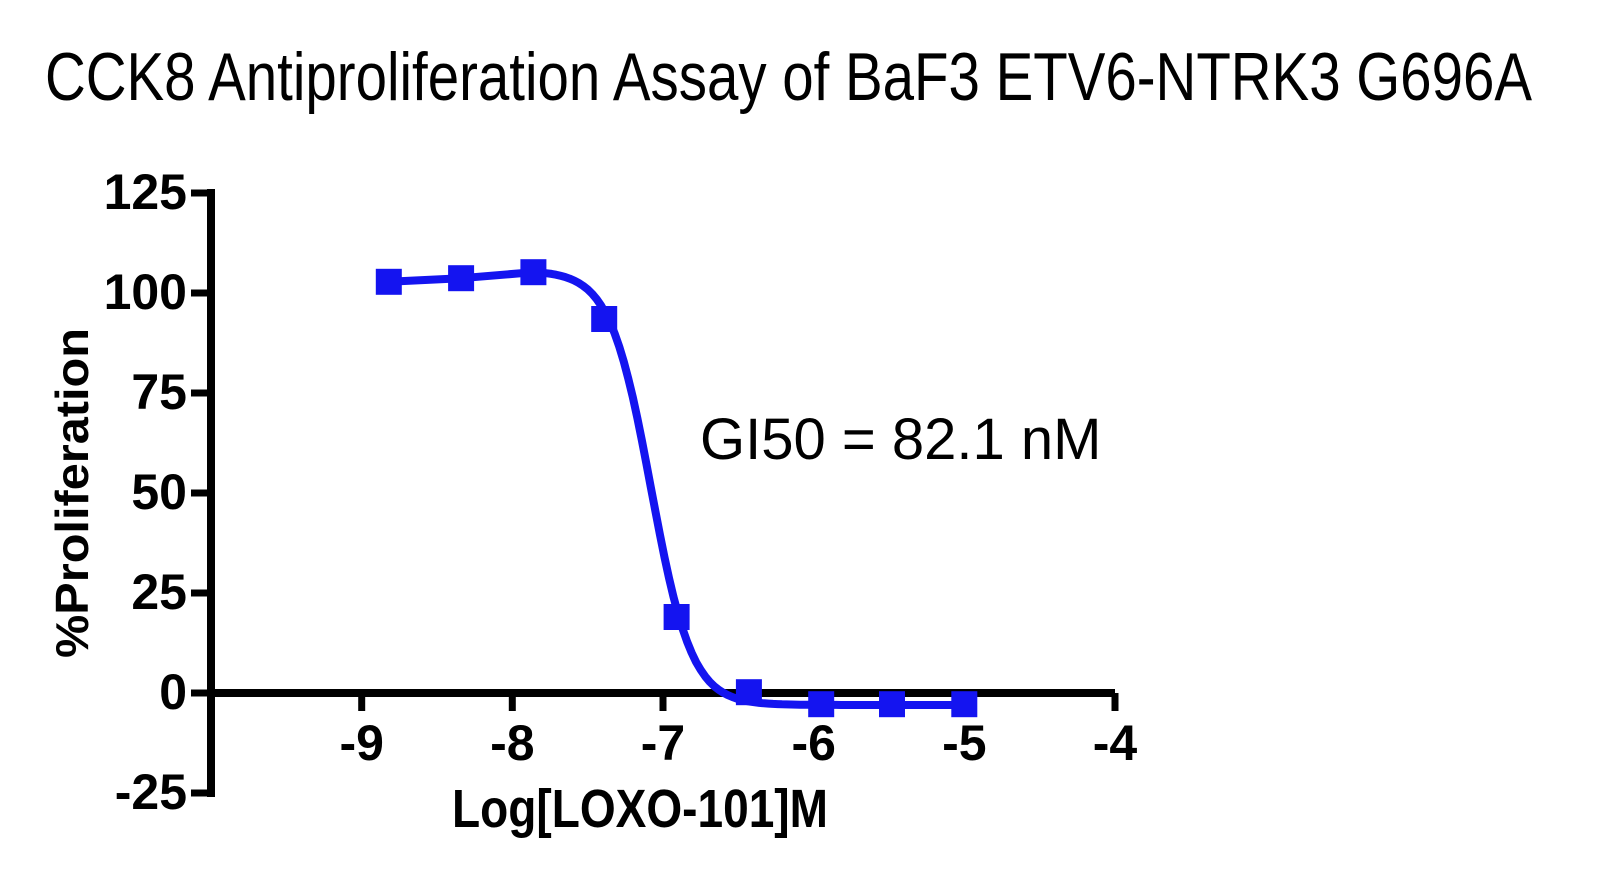  Describe the element at coordinates (145, 192) in the screenshot. I see `y-tick-label: 125` at that location.